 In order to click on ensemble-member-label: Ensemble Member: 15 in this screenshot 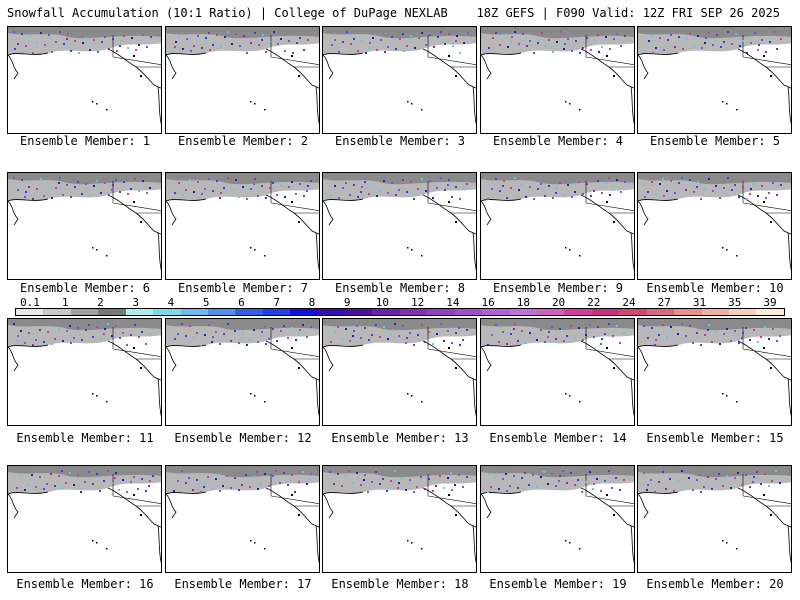, I will do `click(715, 438)`.